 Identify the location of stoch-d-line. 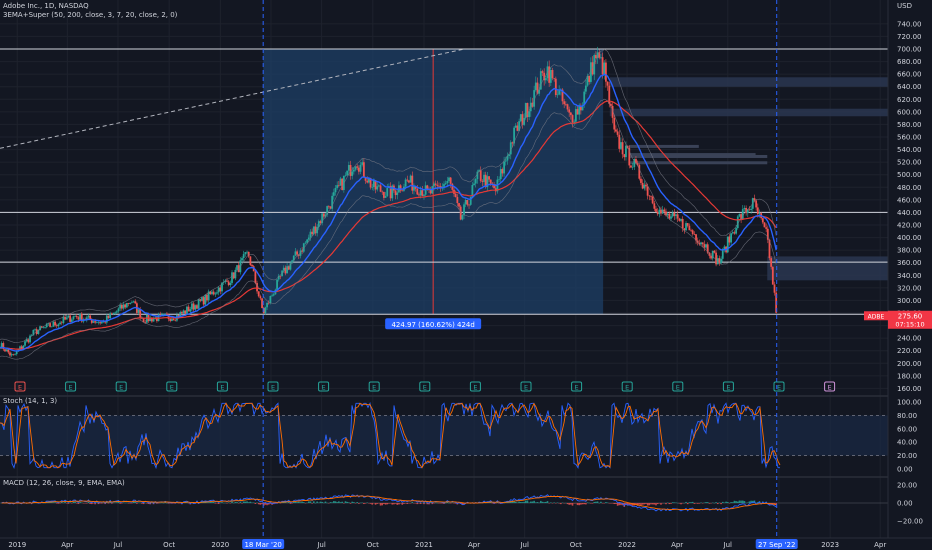
(390, 435).